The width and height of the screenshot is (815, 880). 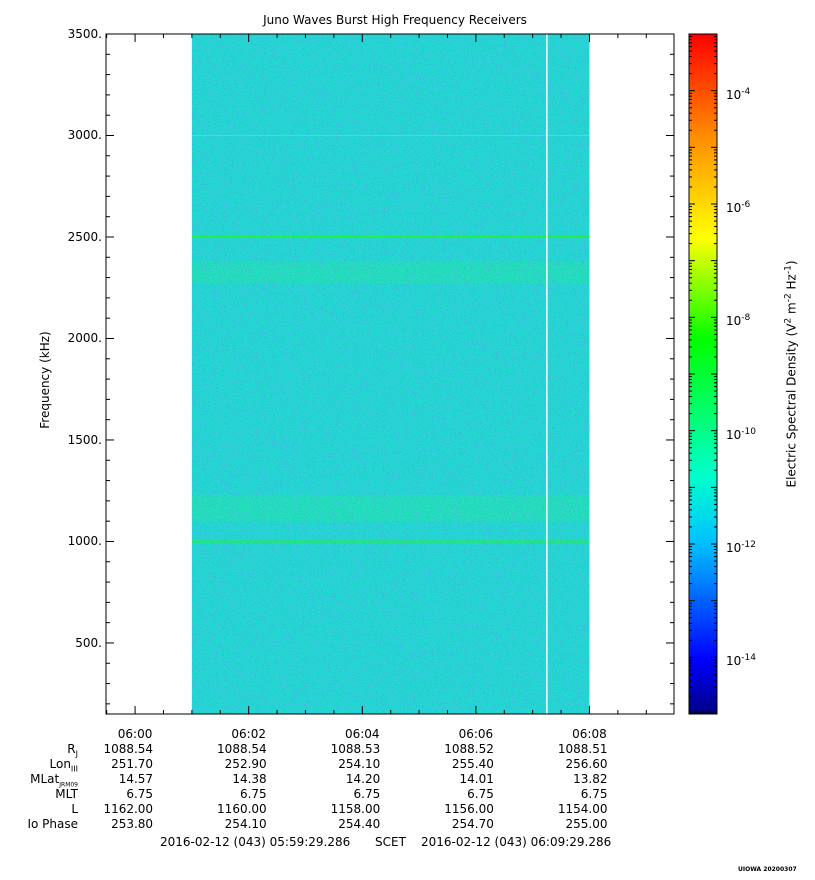 What do you see at coordinates (72, 750) in the screenshot?
I see `ephemeris-row-label: RJ` at bounding box center [72, 750].